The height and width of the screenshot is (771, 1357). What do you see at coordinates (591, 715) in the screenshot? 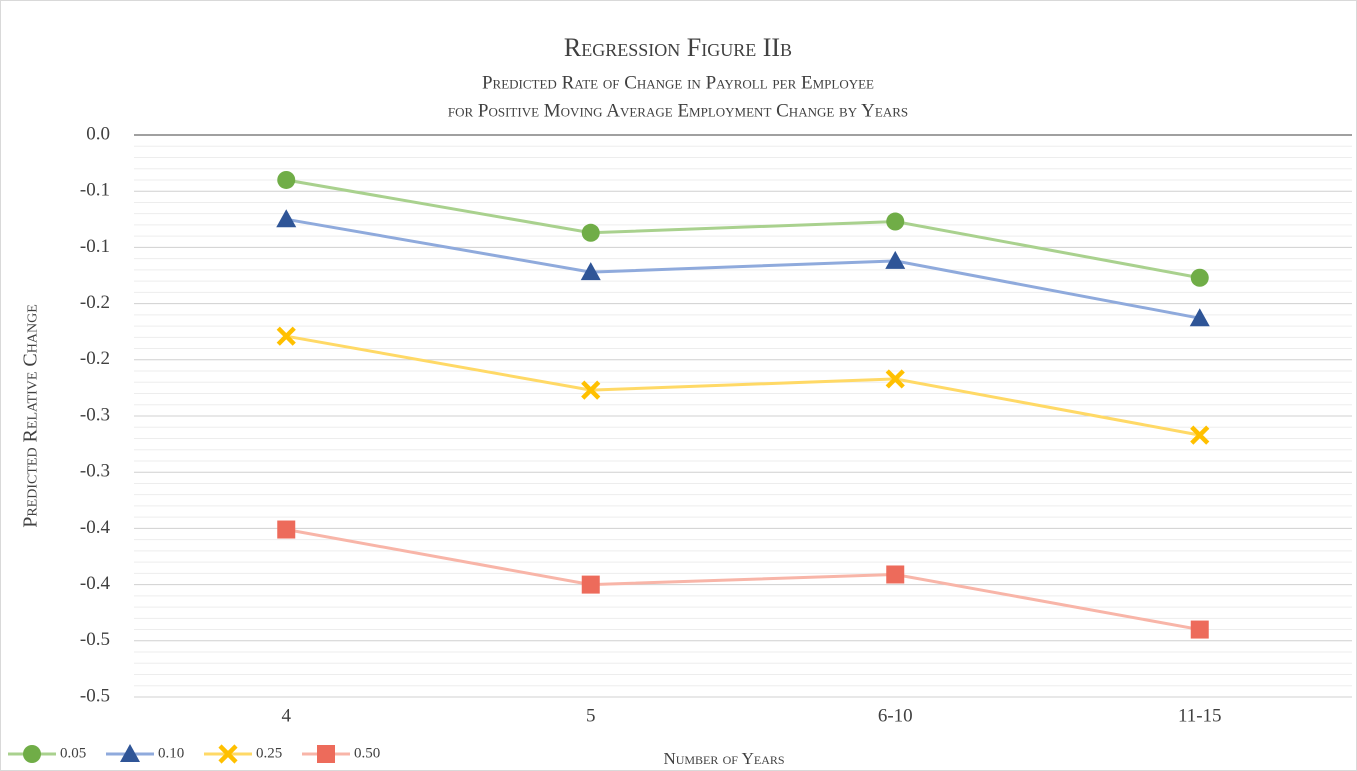
I see `x-tick-label: 5` at bounding box center [591, 715].